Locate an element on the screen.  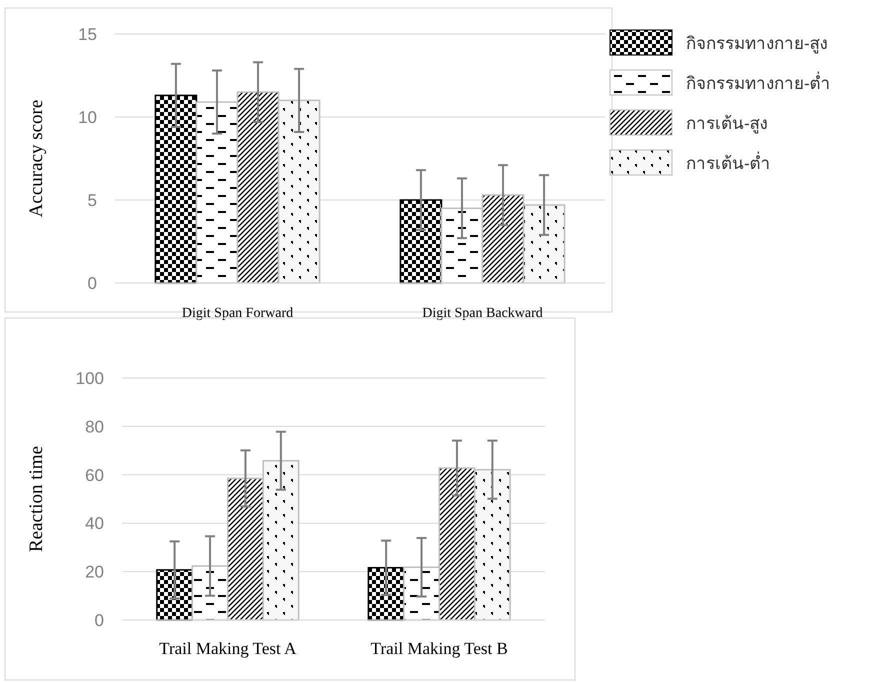
x-tick-label: Digit Span Forward is located at coordinates (238, 313).